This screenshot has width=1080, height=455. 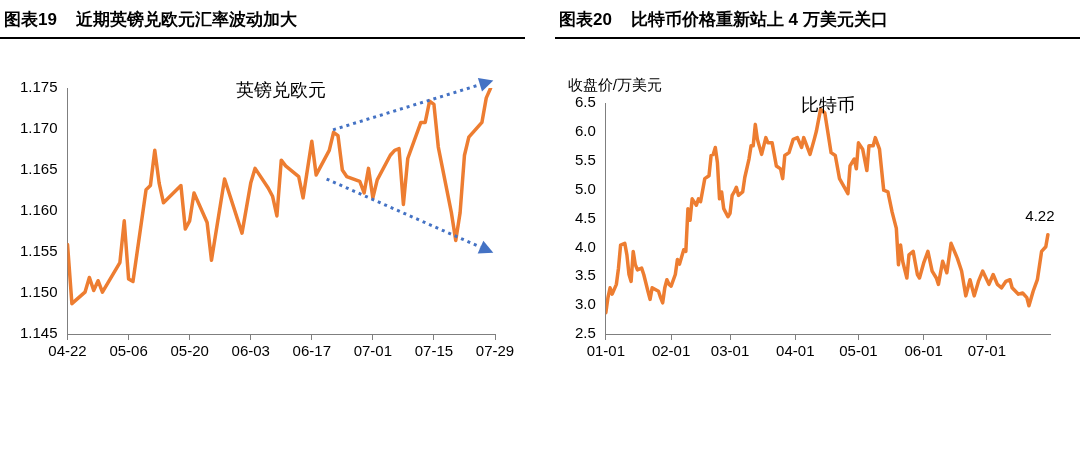 What do you see at coordinates (1040, 216) in the screenshot?
I see `annotation: 4.22` at bounding box center [1040, 216].